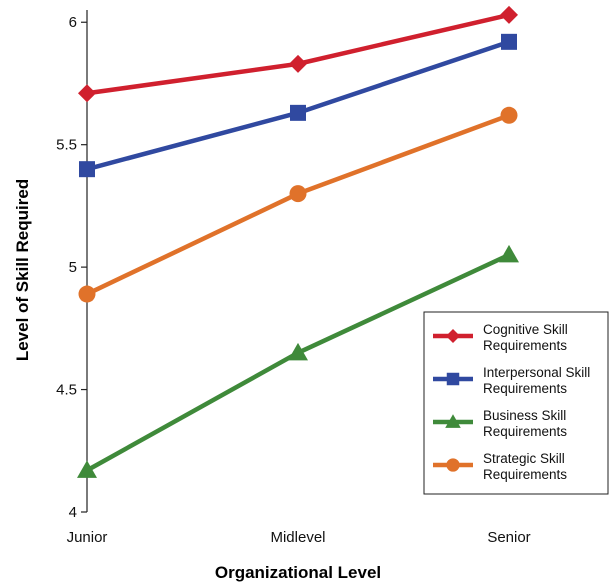  I want to click on legend-marker-square, so click(453, 379).